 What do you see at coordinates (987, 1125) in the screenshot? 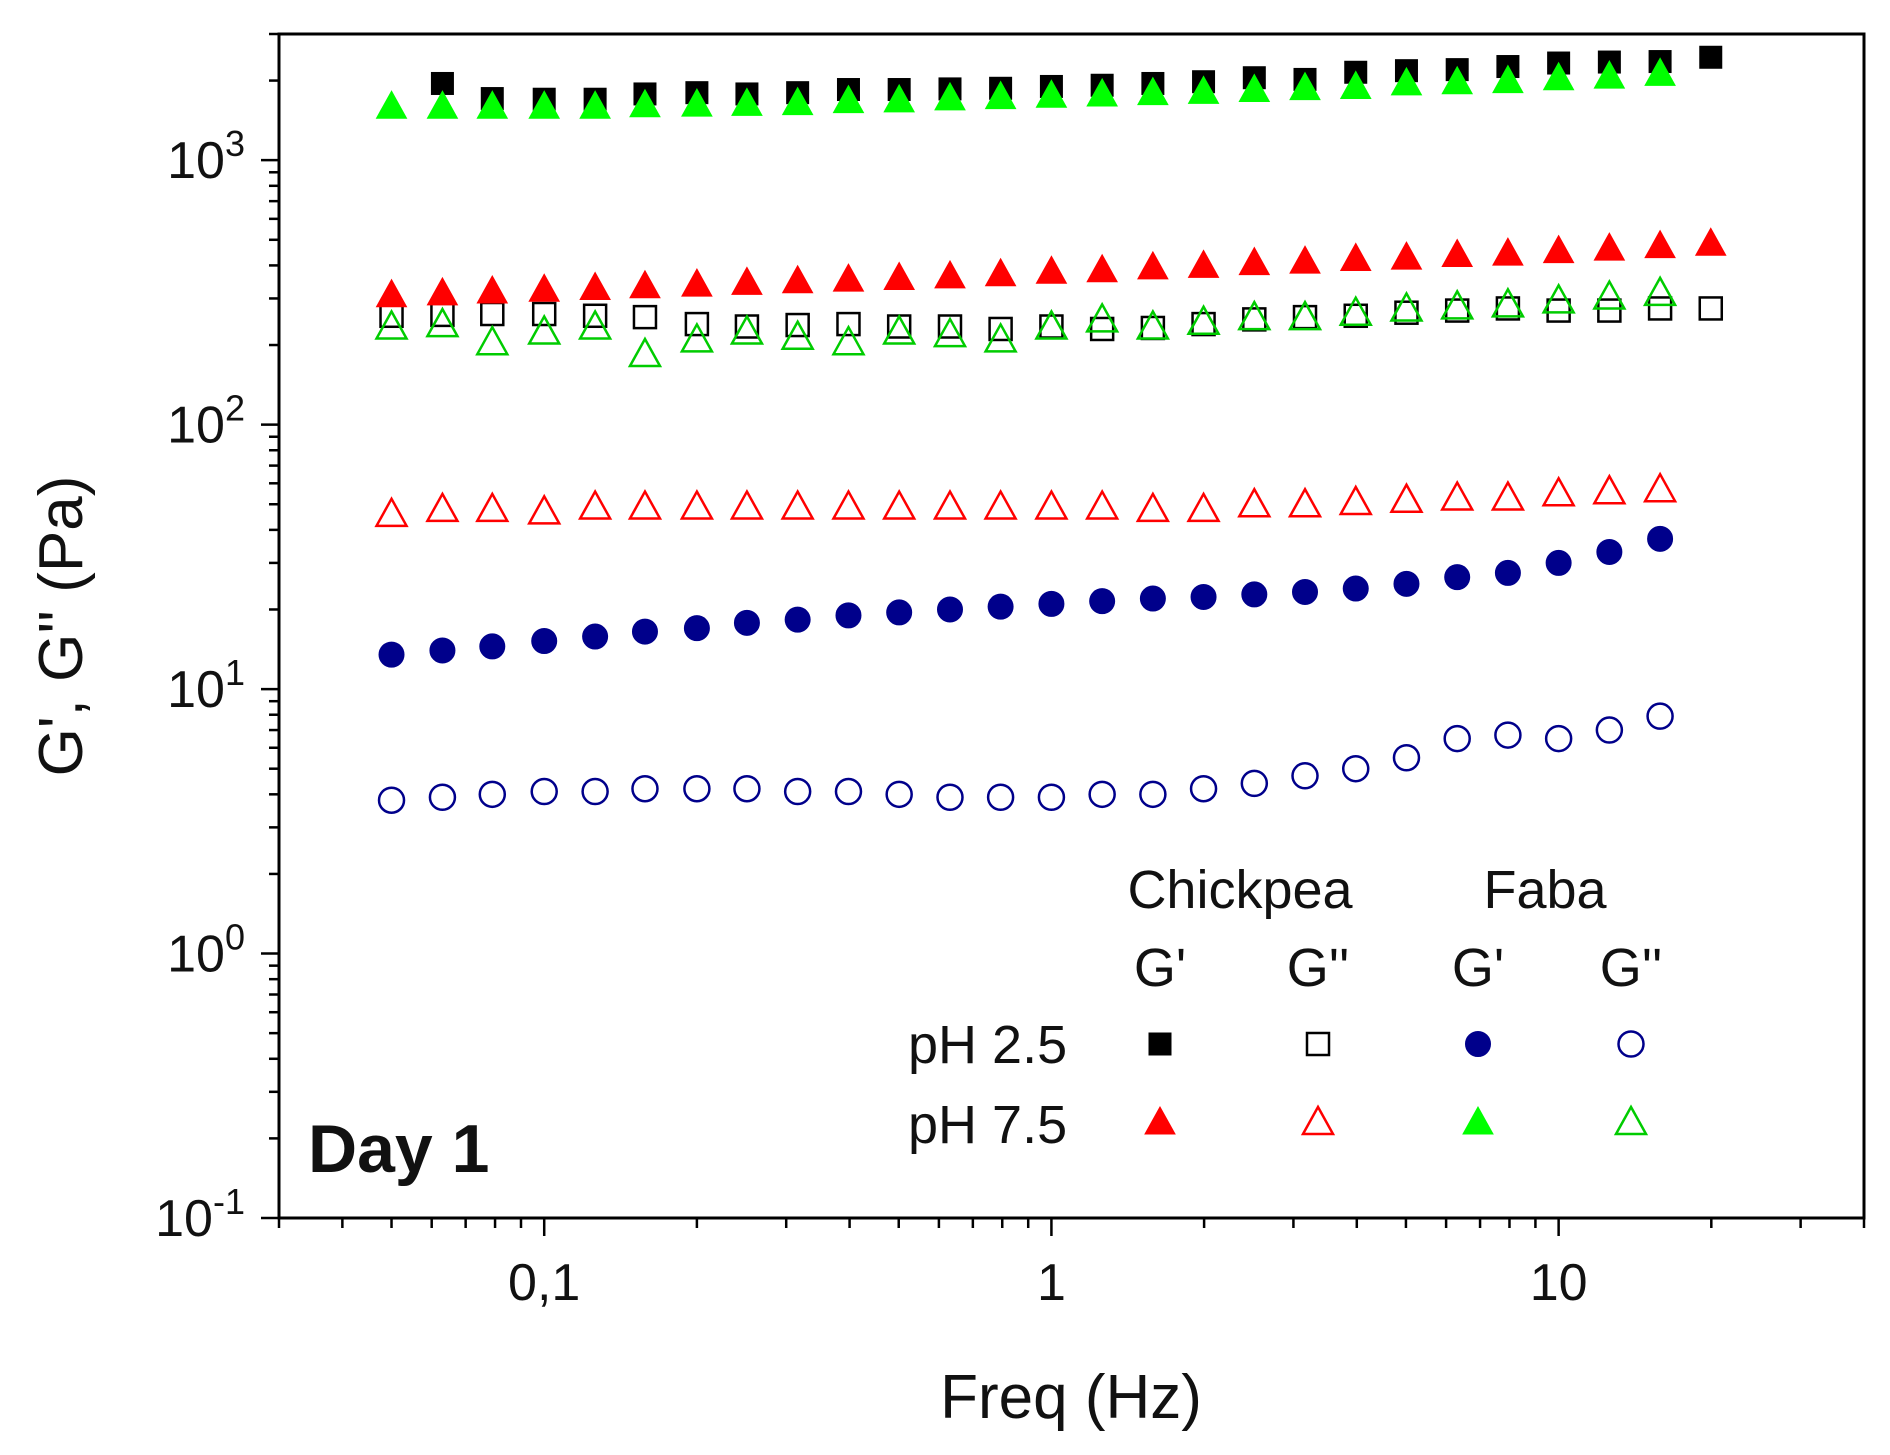
I see `legend-row-ph75: pH 7.5` at bounding box center [987, 1125].